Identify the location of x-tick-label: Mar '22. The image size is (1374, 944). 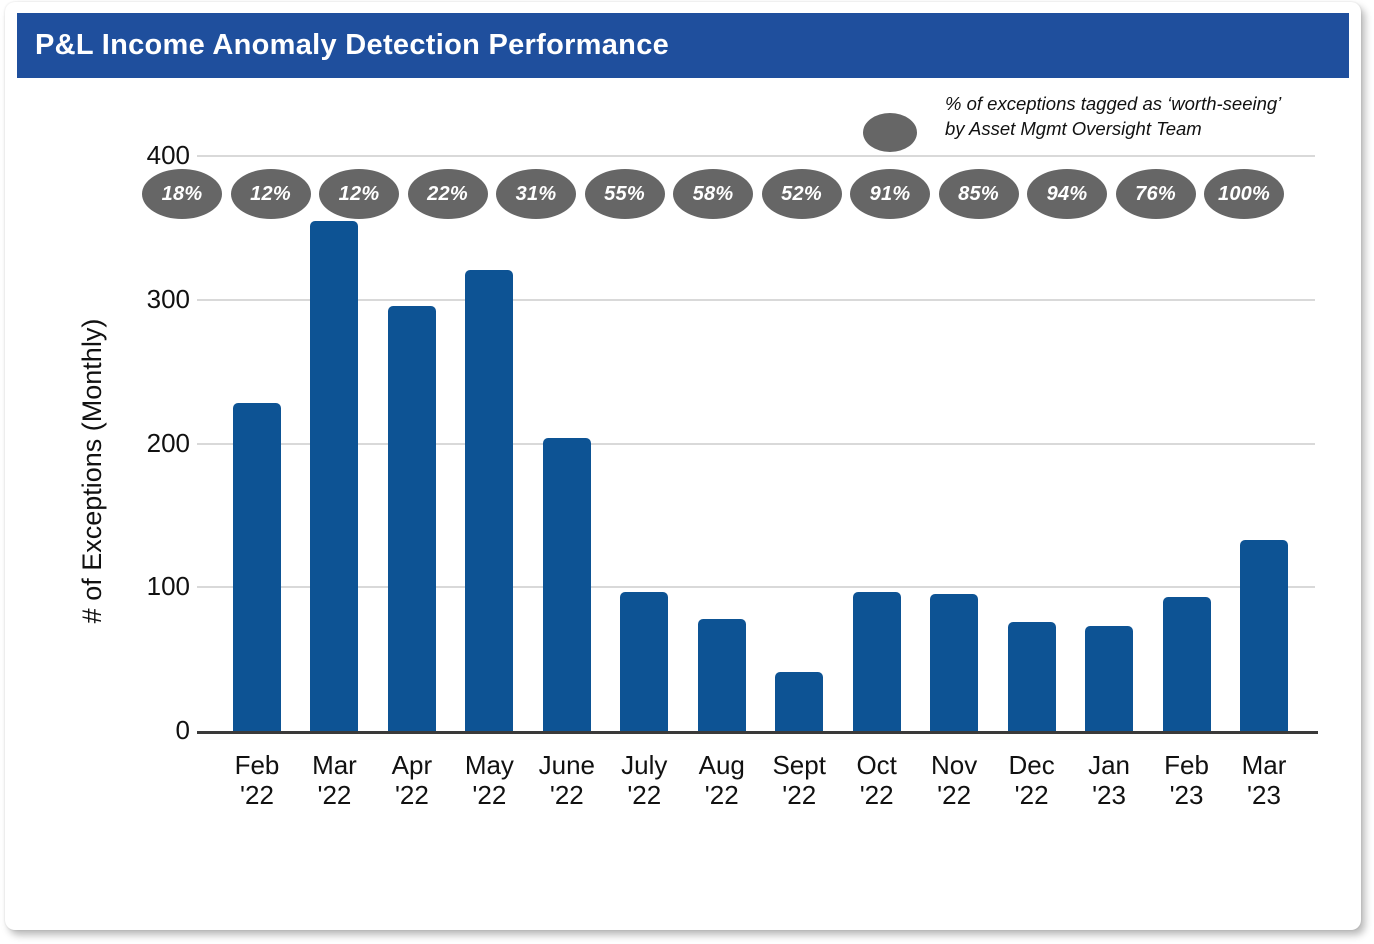
(334, 780).